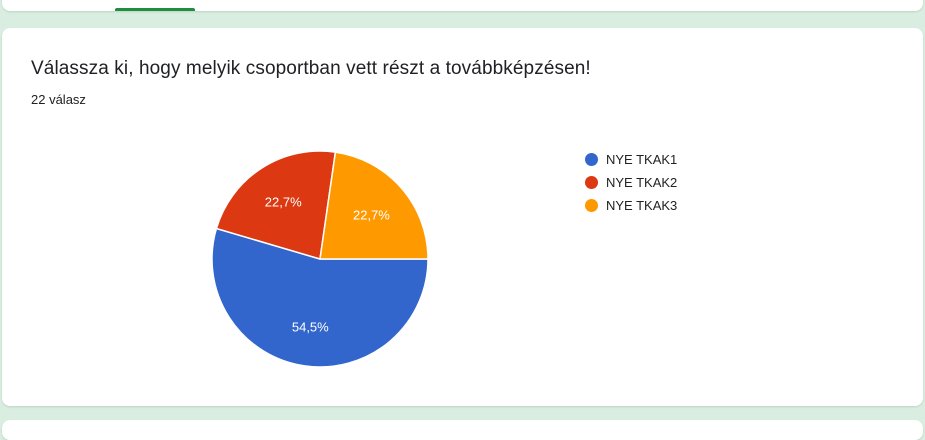 This screenshot has height=440, width=925. What do you see at coordinates (462, 5) in the screenshot?
I see `previous-question-card` at bounding box center [462, 5].